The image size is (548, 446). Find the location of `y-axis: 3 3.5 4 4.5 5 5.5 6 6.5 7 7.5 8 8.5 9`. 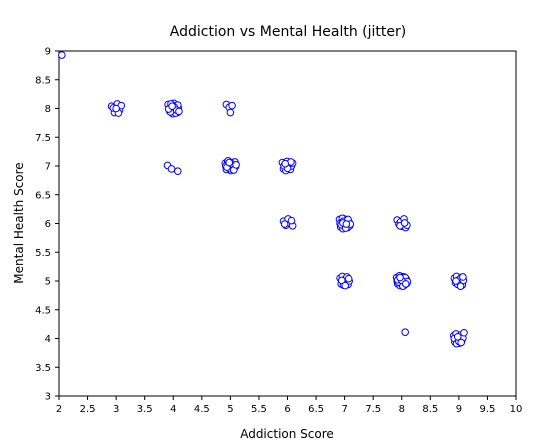

y-axis: 3 3.5 4 4.5 5 5.5 6 6.5 7 7.5 8 8.5 9 is located at coordinates (47, 225).